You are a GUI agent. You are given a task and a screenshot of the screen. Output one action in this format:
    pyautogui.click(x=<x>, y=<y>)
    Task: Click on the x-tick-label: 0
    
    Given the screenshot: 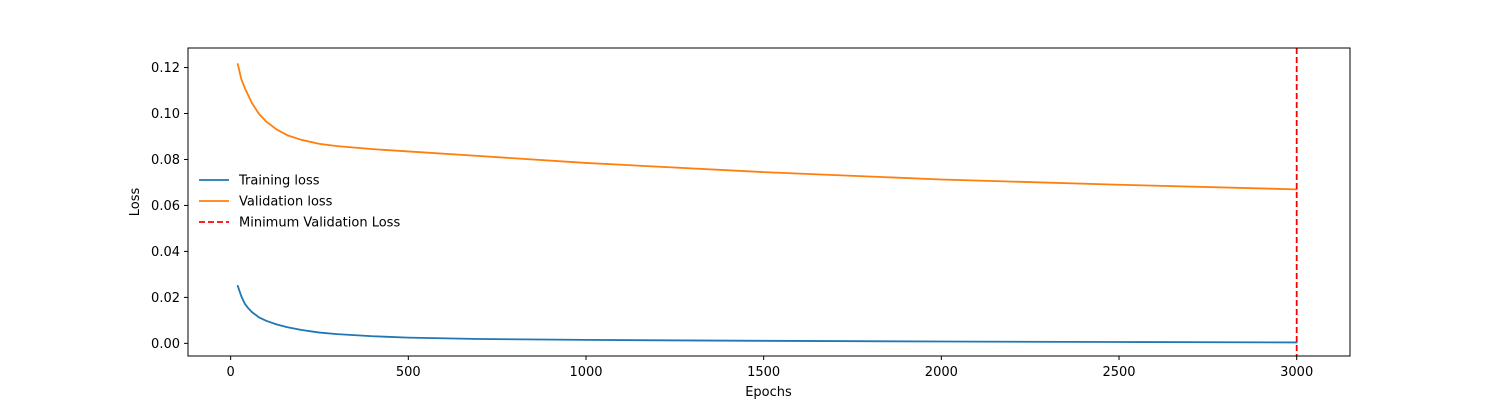 What is the action you would take?
    pyautogui.click(x=231, y=372)
    